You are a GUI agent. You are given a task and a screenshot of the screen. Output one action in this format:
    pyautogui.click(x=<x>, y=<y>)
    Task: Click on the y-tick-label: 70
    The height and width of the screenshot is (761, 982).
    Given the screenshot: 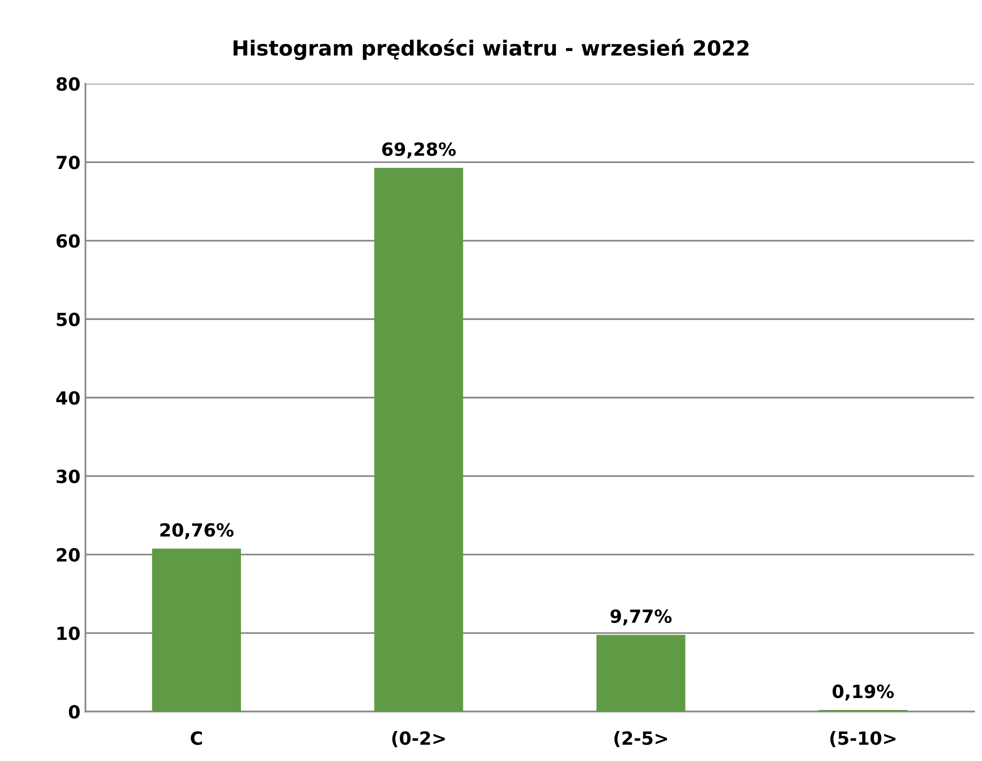 What is the action you would take?
    pyautogui.click(x=68, y=163)
    